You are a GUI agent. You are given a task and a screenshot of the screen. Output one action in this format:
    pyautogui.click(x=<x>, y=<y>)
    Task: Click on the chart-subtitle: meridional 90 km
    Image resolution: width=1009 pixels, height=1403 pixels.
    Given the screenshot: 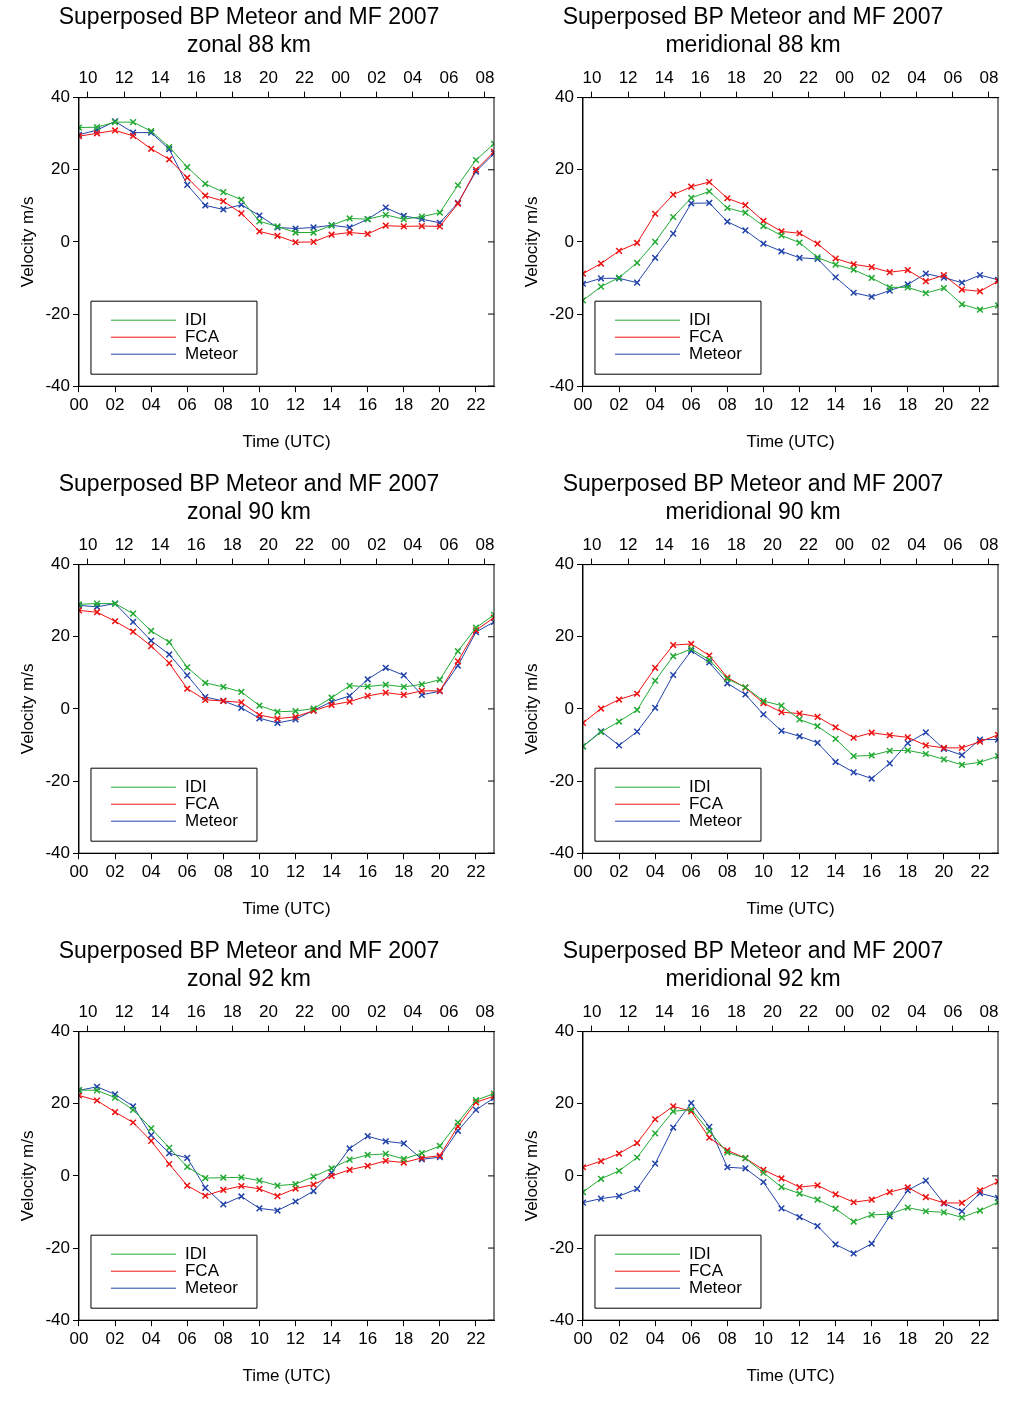 What is the action you would take?
    pyautogui.click(x=753, y=510)
    